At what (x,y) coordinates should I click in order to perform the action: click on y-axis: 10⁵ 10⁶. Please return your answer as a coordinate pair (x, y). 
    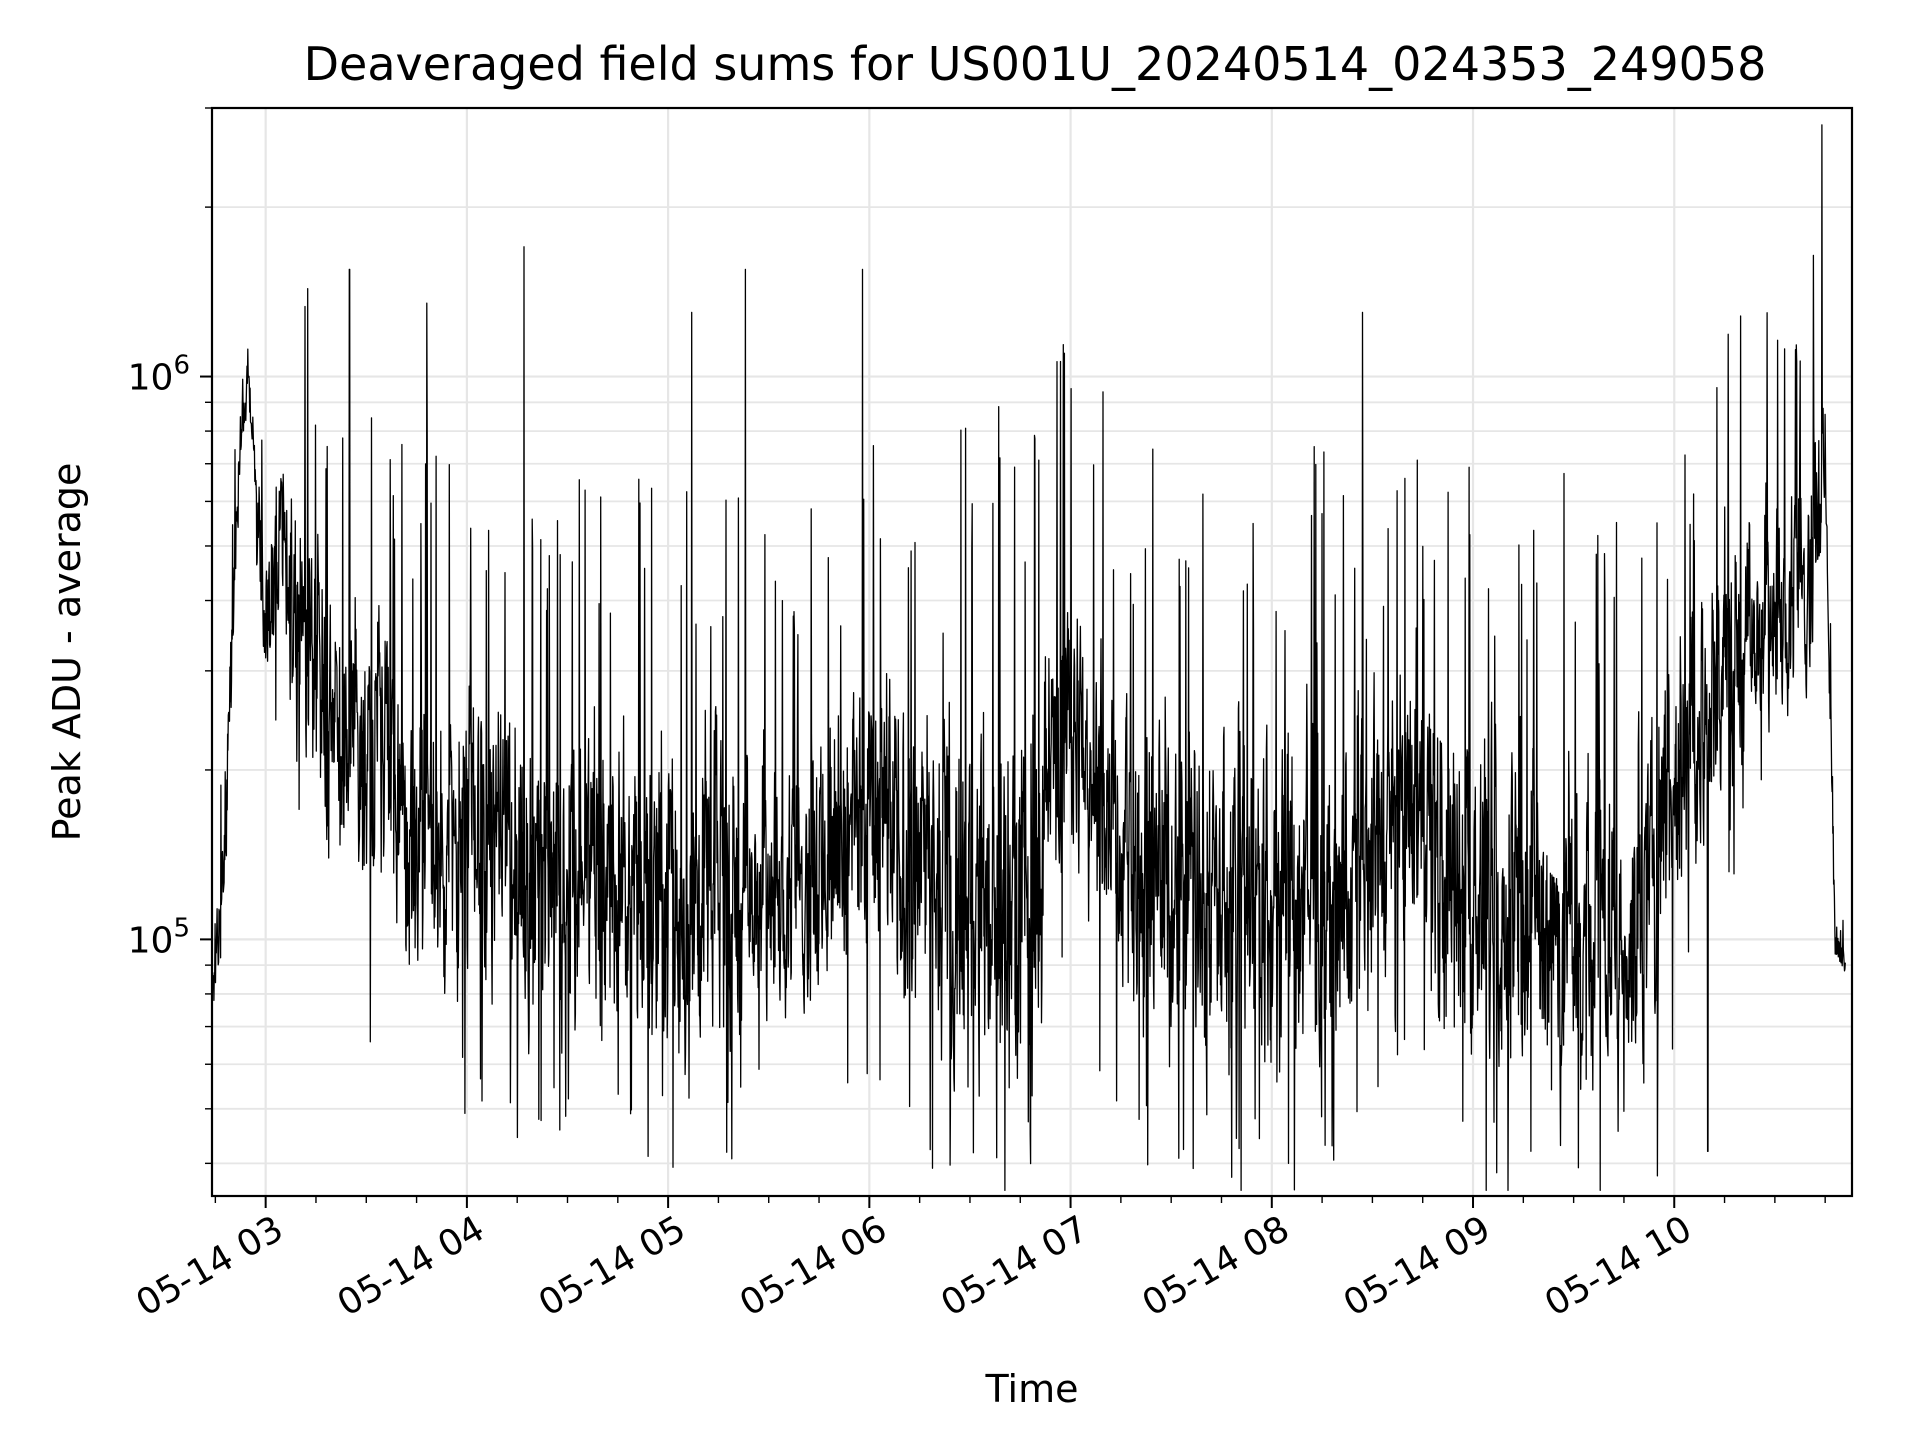
    Looking at the image, I should click on (170, 636).